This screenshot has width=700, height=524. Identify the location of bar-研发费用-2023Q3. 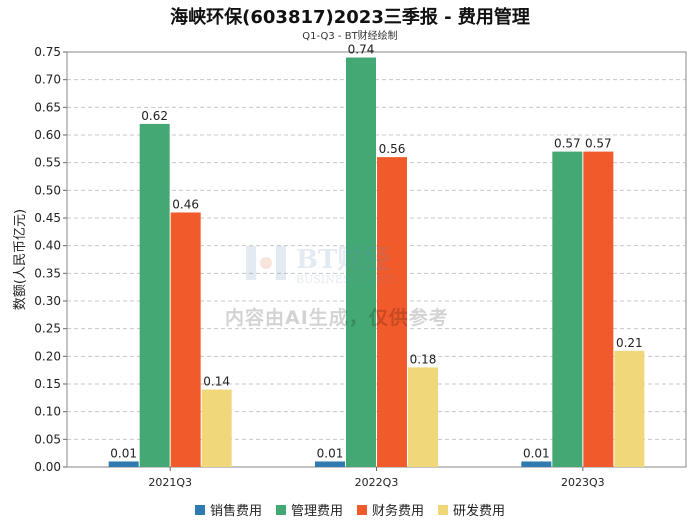
(629, 408).